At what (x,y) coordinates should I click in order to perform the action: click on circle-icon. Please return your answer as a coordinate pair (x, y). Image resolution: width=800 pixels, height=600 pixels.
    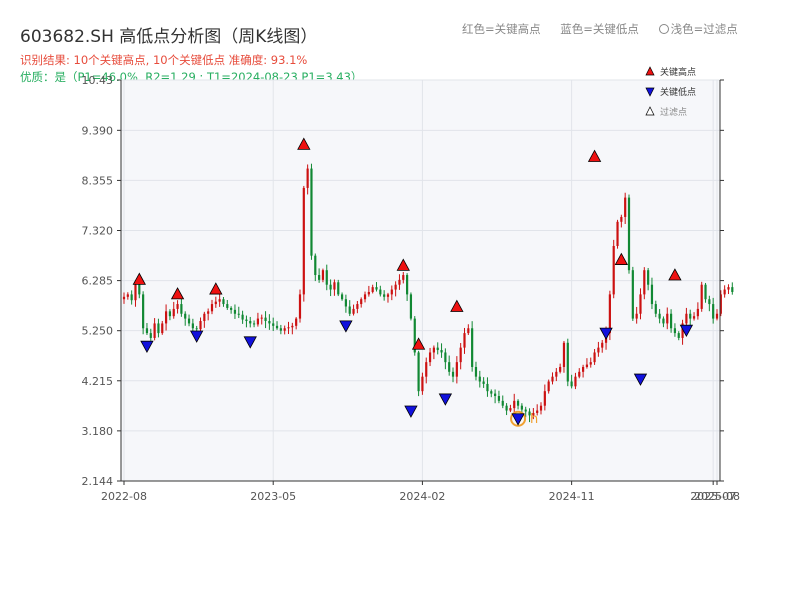
    Looking at the image, I should click on (663, 29).